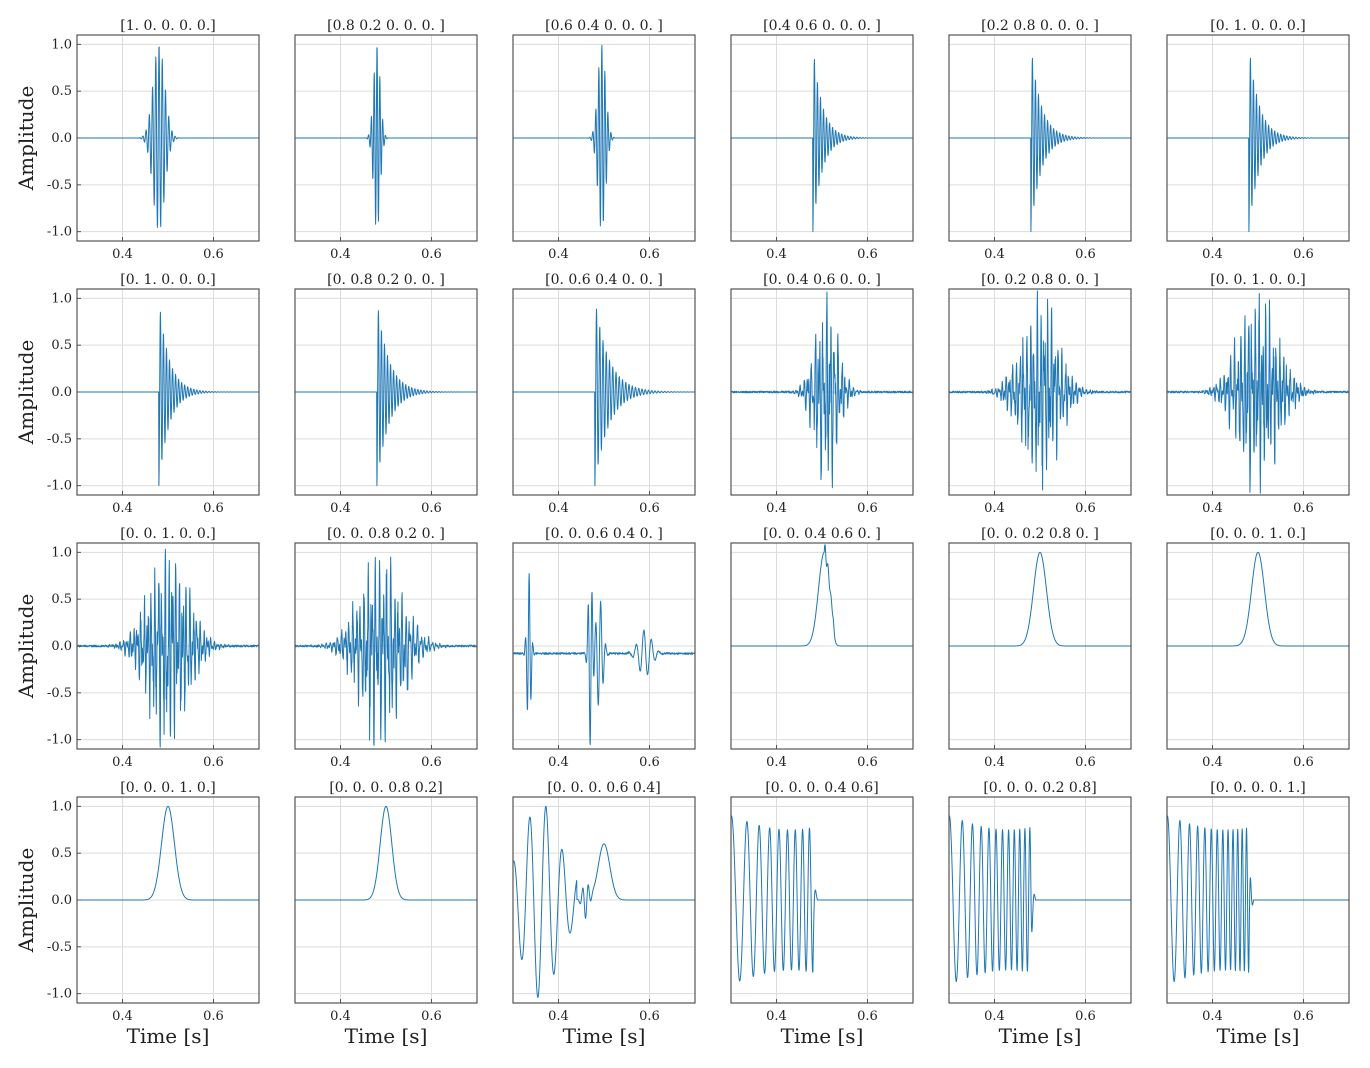 The width and height of the screenshot is (1370, 1068). I want to click on subplot-title: [0.4 0.6 0. 0. 0. ], so click(822, 26).